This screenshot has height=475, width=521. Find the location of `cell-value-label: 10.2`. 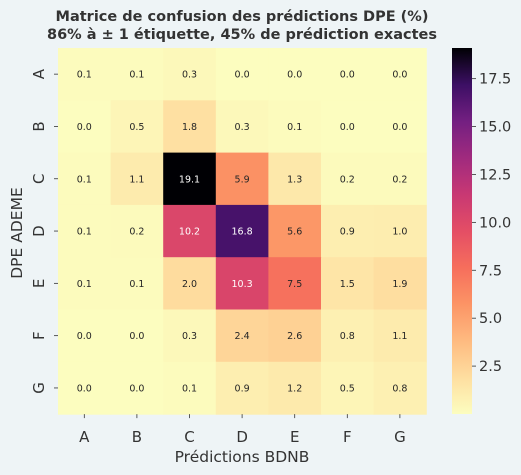

cell-value-label: 10.2 is located at coordinates (189, 232).